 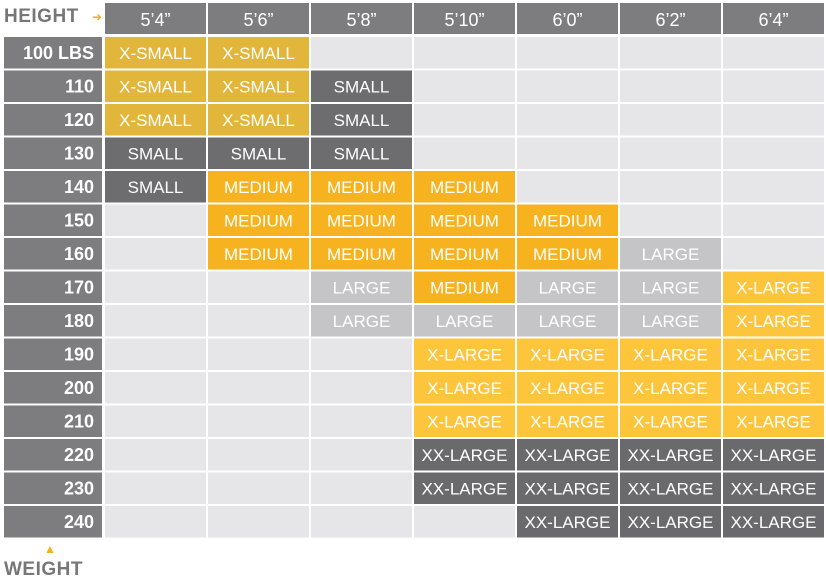 What do you see at coordinates (79, 422) in the screenshot?
I see `row-header-label: 210` at bounding box center [79, 422].